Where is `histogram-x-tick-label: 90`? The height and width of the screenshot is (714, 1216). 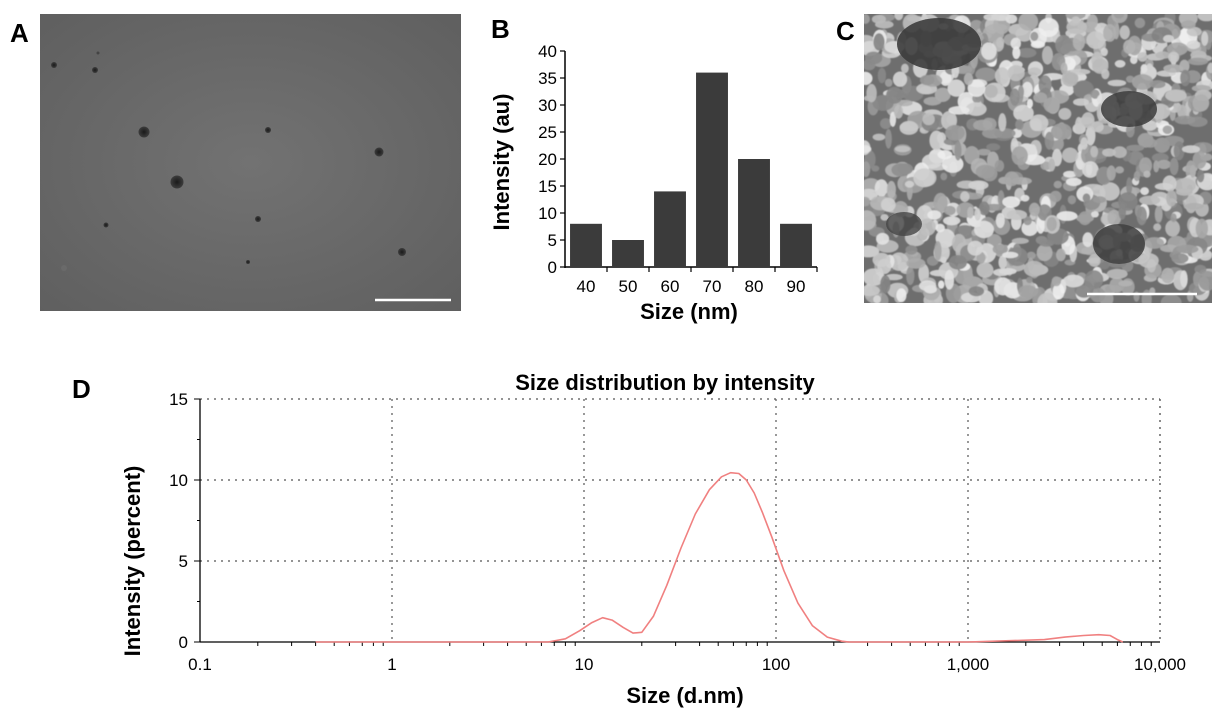 histogram-x-tick-label: 90 is located at coordinates (796, 286).